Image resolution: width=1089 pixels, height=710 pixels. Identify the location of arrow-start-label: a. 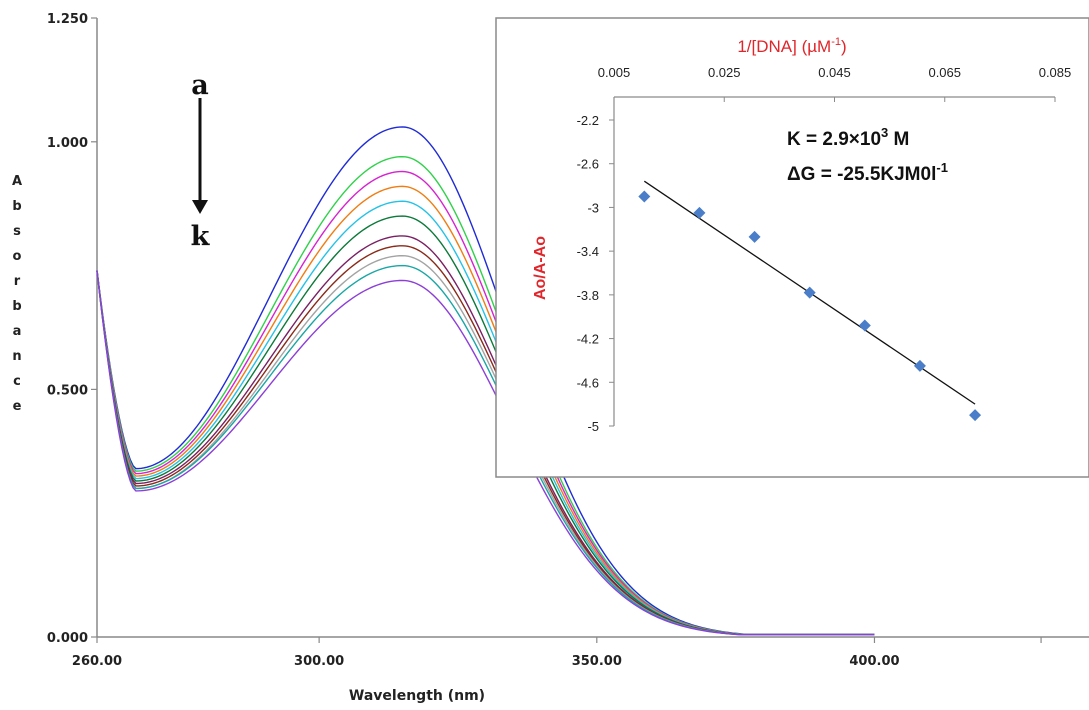
(200, 85).